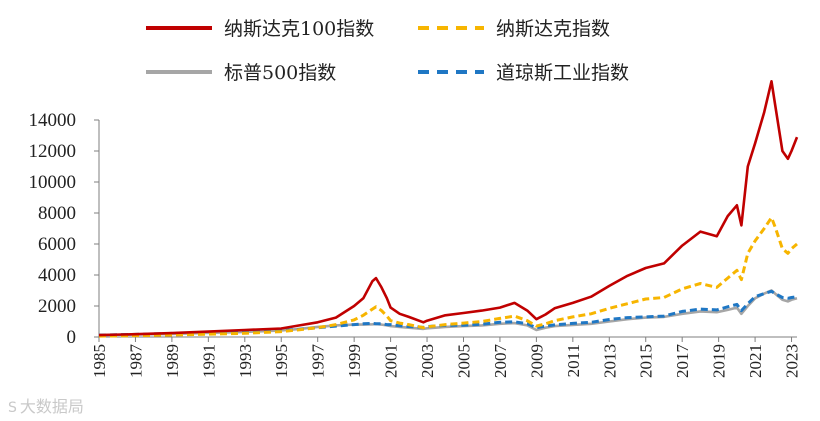 This screenshot has height=421, width=820. What do you see at coordinates (57, 275) in the screenshot?
I see `y-tick-label: 4000` at bounding box center [57, 275].